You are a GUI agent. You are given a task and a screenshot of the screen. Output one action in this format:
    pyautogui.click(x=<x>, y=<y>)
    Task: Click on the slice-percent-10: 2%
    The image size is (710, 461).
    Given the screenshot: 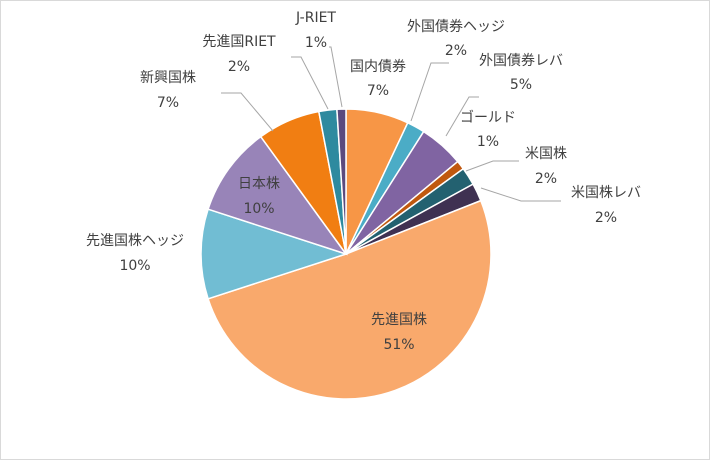 What is the action you would take?
    pyautogui.click(x=239, y=67)
    